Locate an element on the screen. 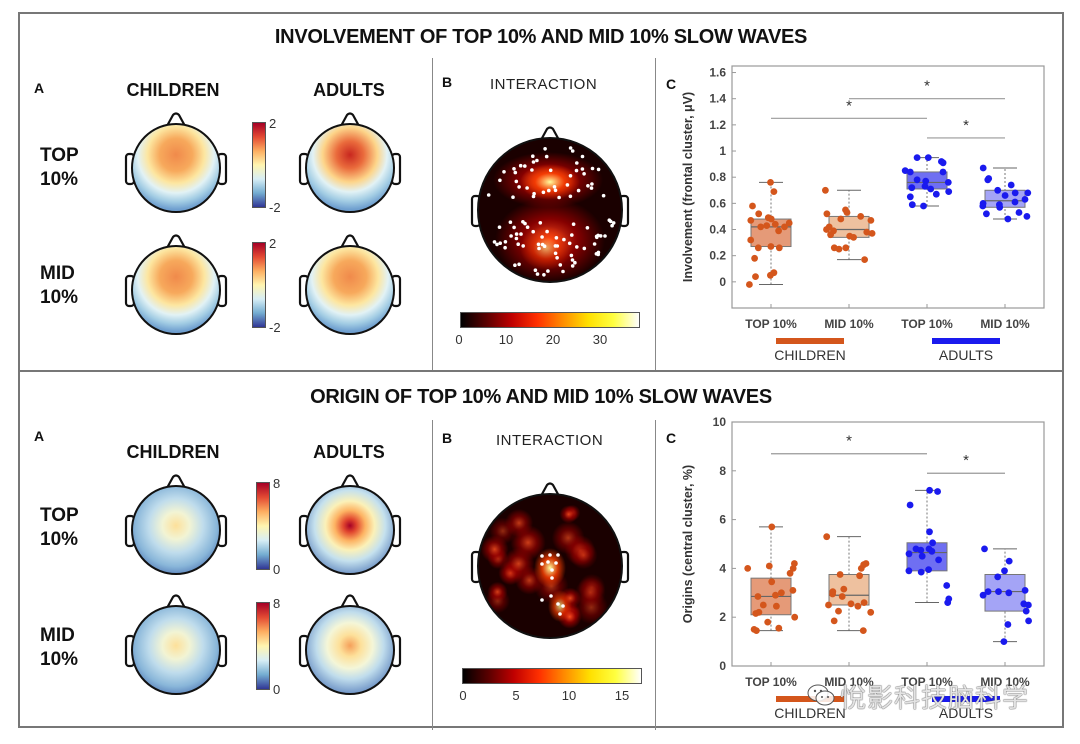 Image resolution: width=1080 pixels, height=744 pixels. row-label-line: 10% is located at coordinates (59, 179).